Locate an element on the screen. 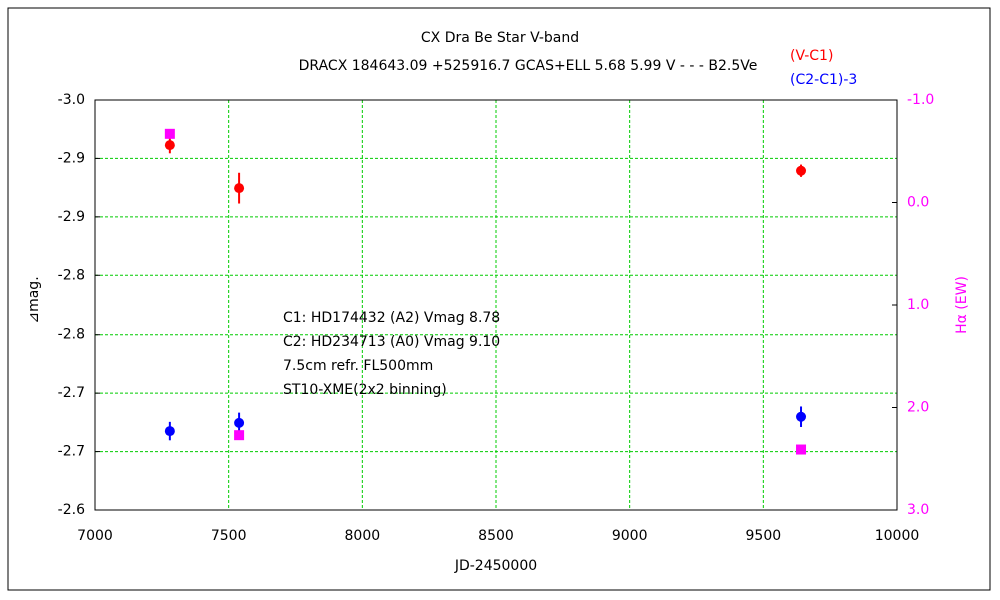 Image resolution: width=1000 pixels, height=600 pixels. x-tick-label: 9000 is located at coordinates (630, 536).